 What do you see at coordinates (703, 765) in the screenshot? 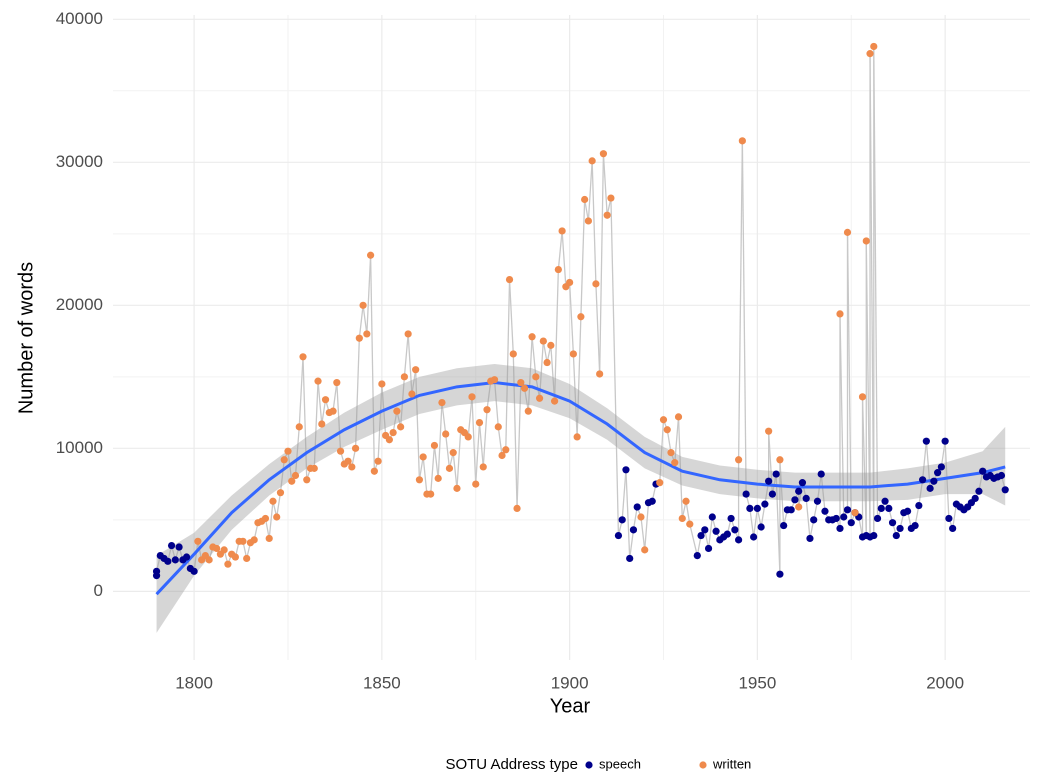
I see `legend-marker` at bounding box center [703, 765].